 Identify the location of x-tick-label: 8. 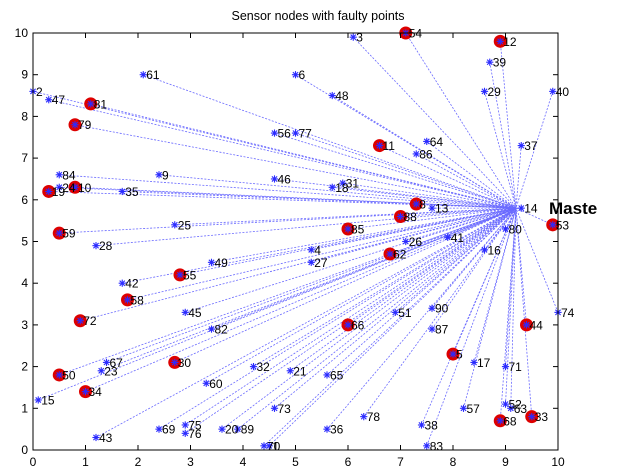
(453, 462).